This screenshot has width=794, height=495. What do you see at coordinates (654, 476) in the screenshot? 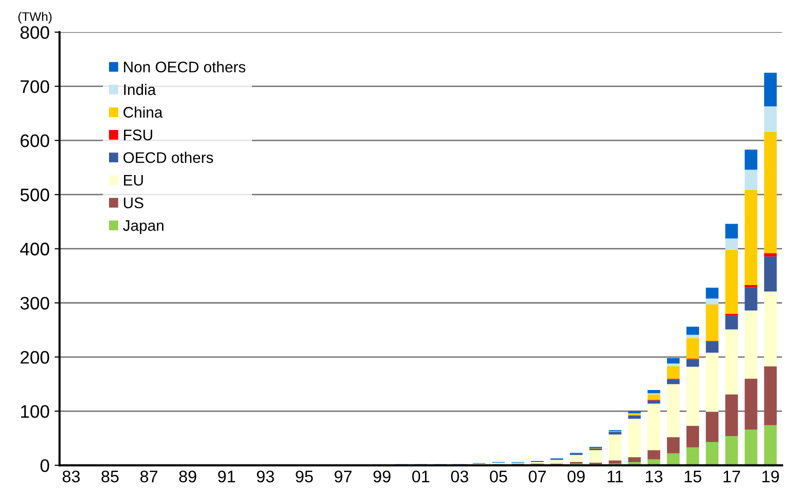
I see `x-tick-label: 13` at bounding box center [654, 476].